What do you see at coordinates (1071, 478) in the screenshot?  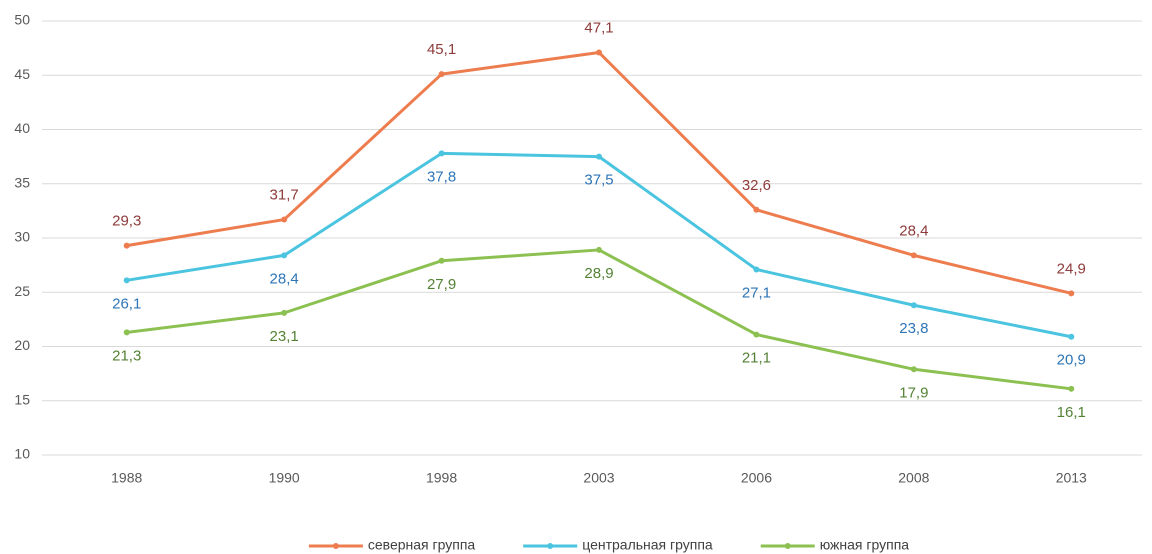 I see `x-tick-label: 2013` at bounding box center [1071, 478].